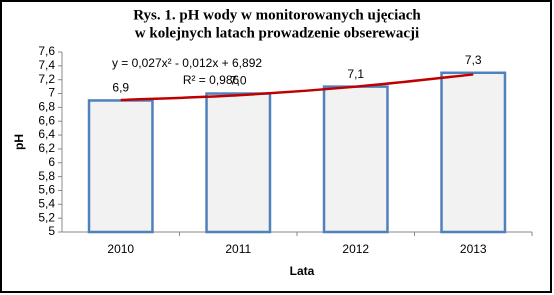  I want to click on value-label: 7,3, so click(473, 60).